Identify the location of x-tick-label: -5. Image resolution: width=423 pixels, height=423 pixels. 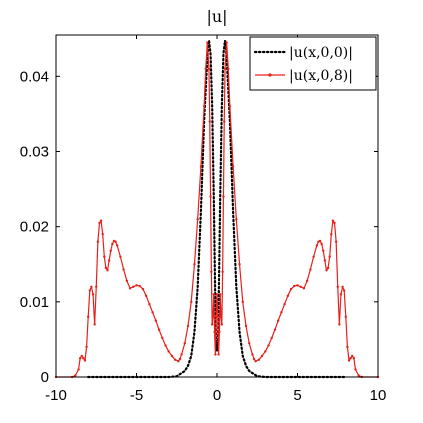
(136, 395).